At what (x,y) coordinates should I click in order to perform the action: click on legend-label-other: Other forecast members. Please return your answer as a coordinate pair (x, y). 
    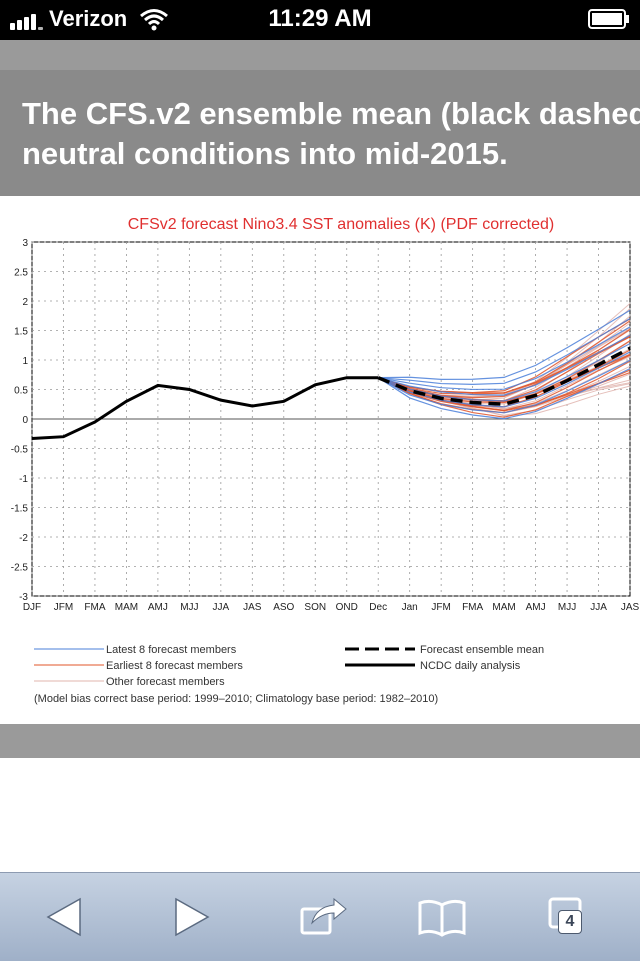
    Looking at the image, I should click on (165, 682).